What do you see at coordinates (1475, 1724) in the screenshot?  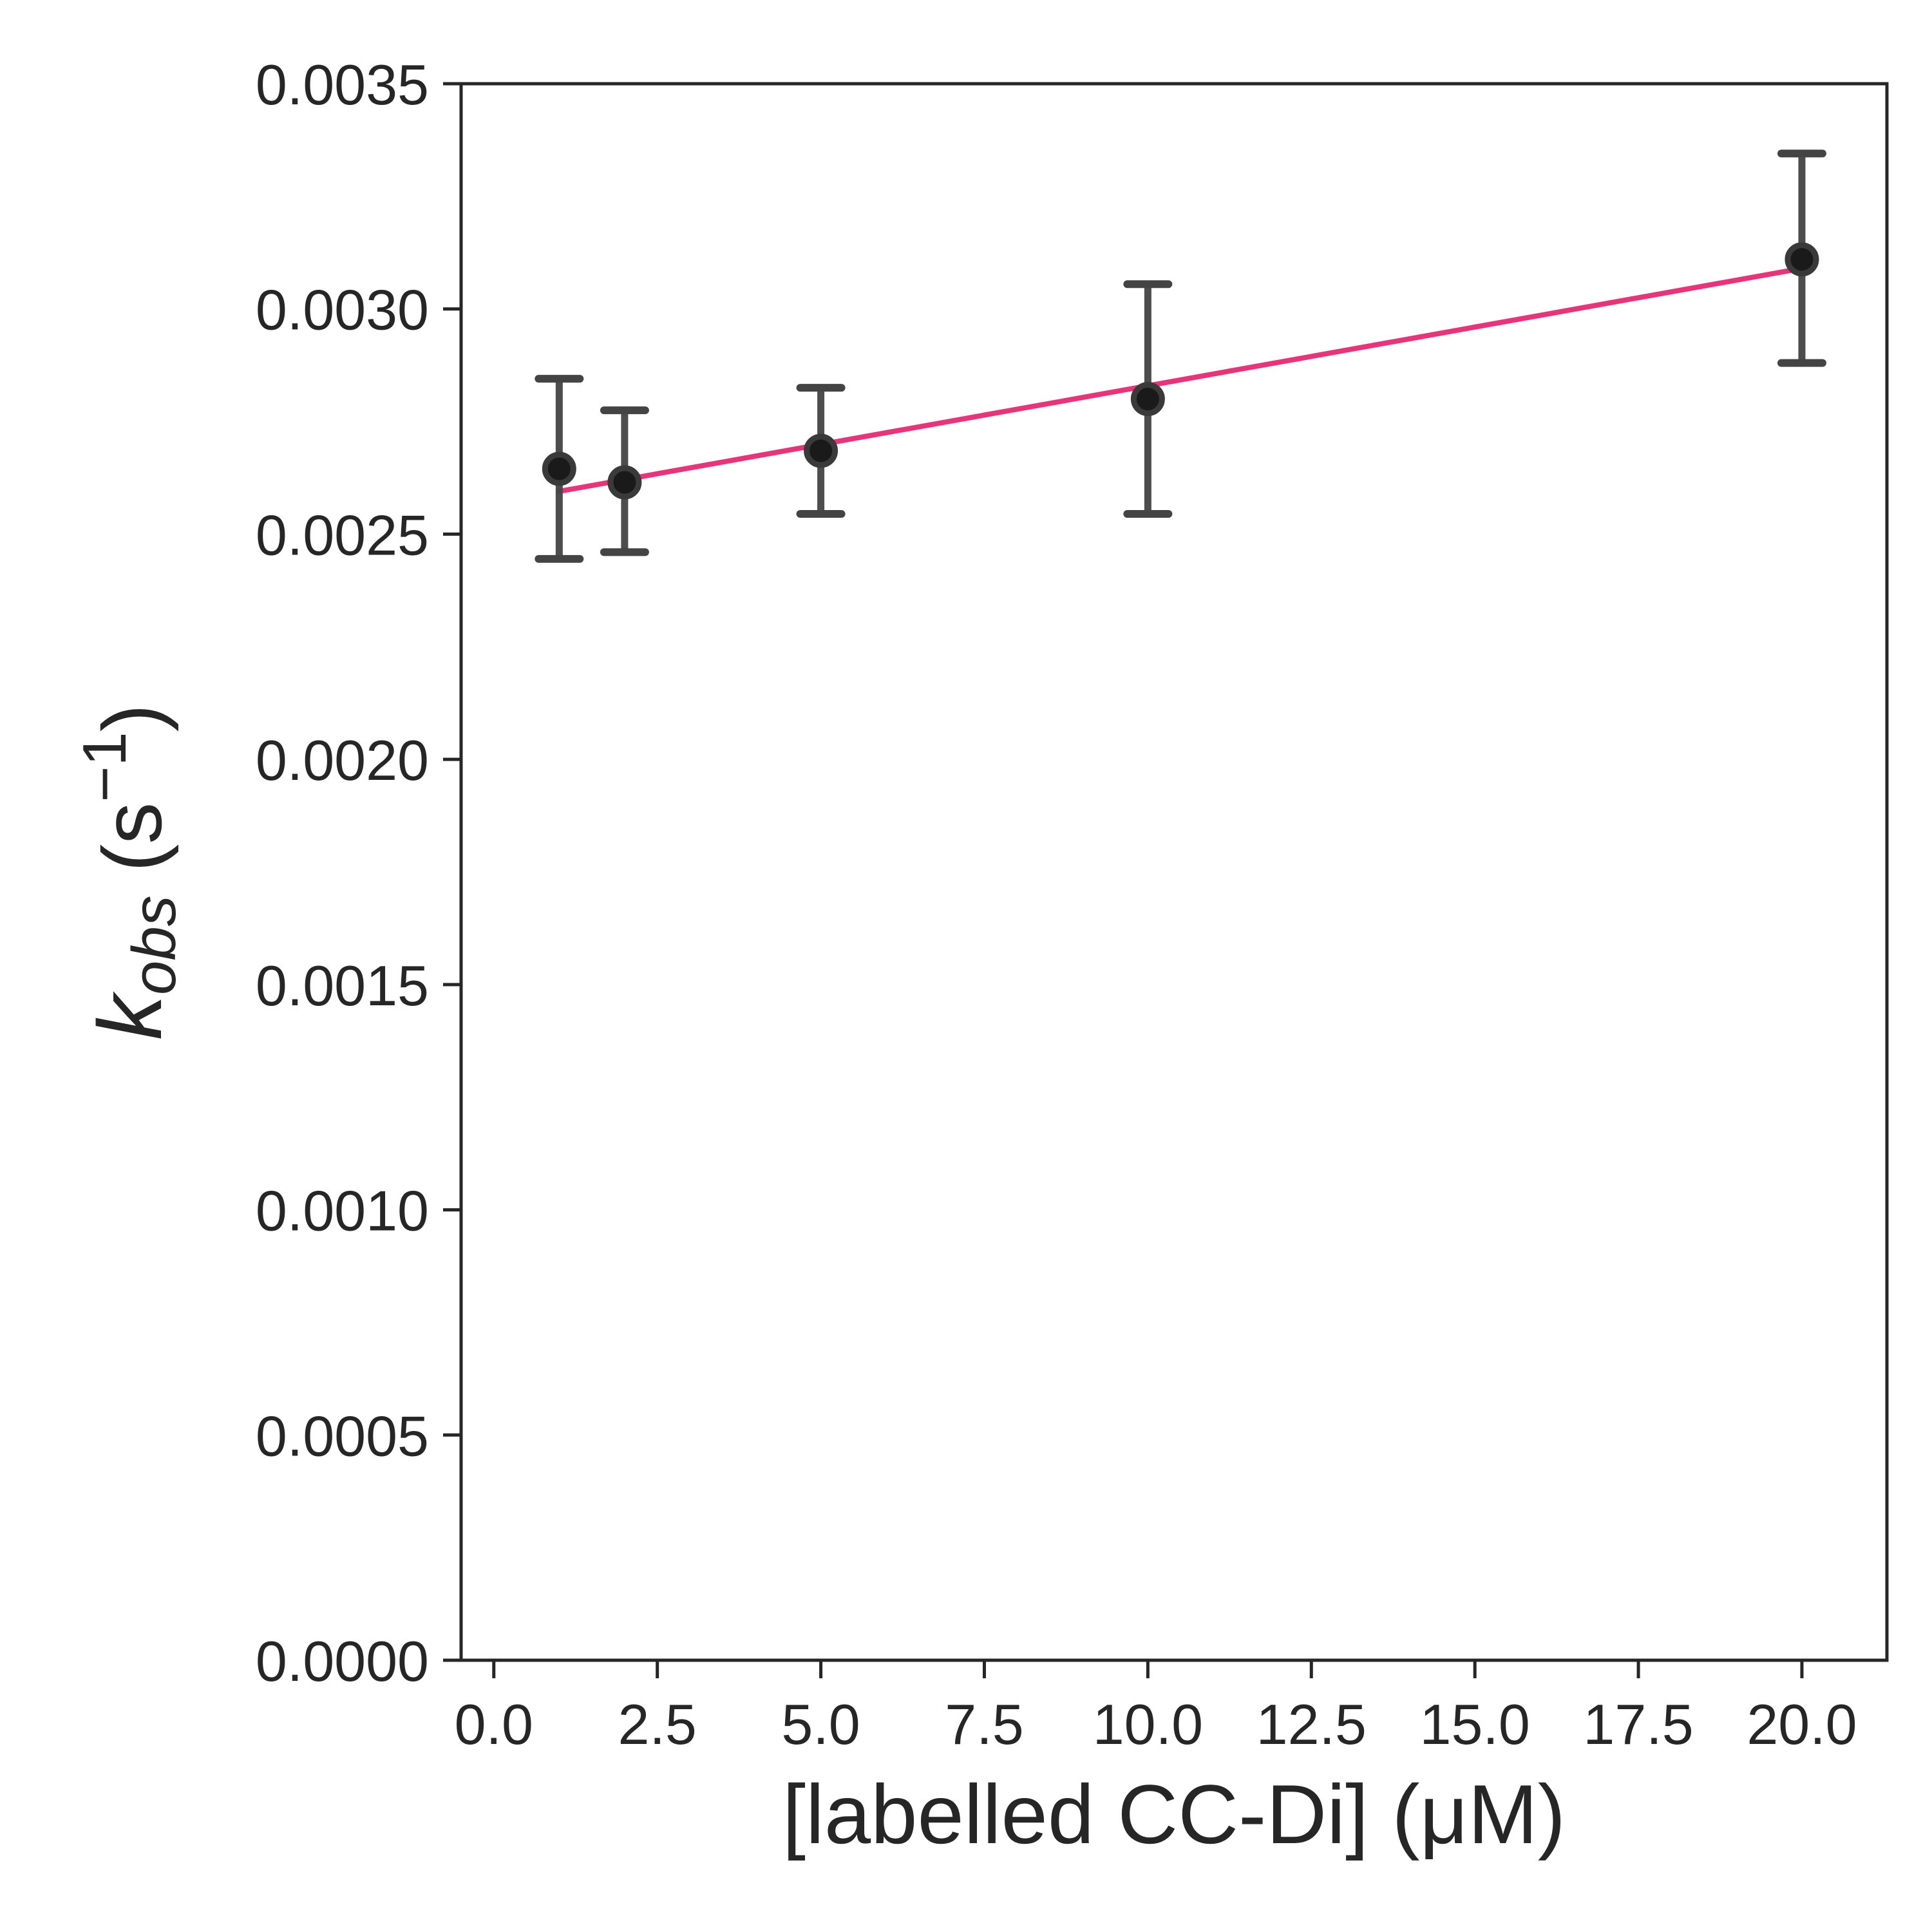 I see `x-tick-label: 15.0` at bounding box center [1475, 1724].